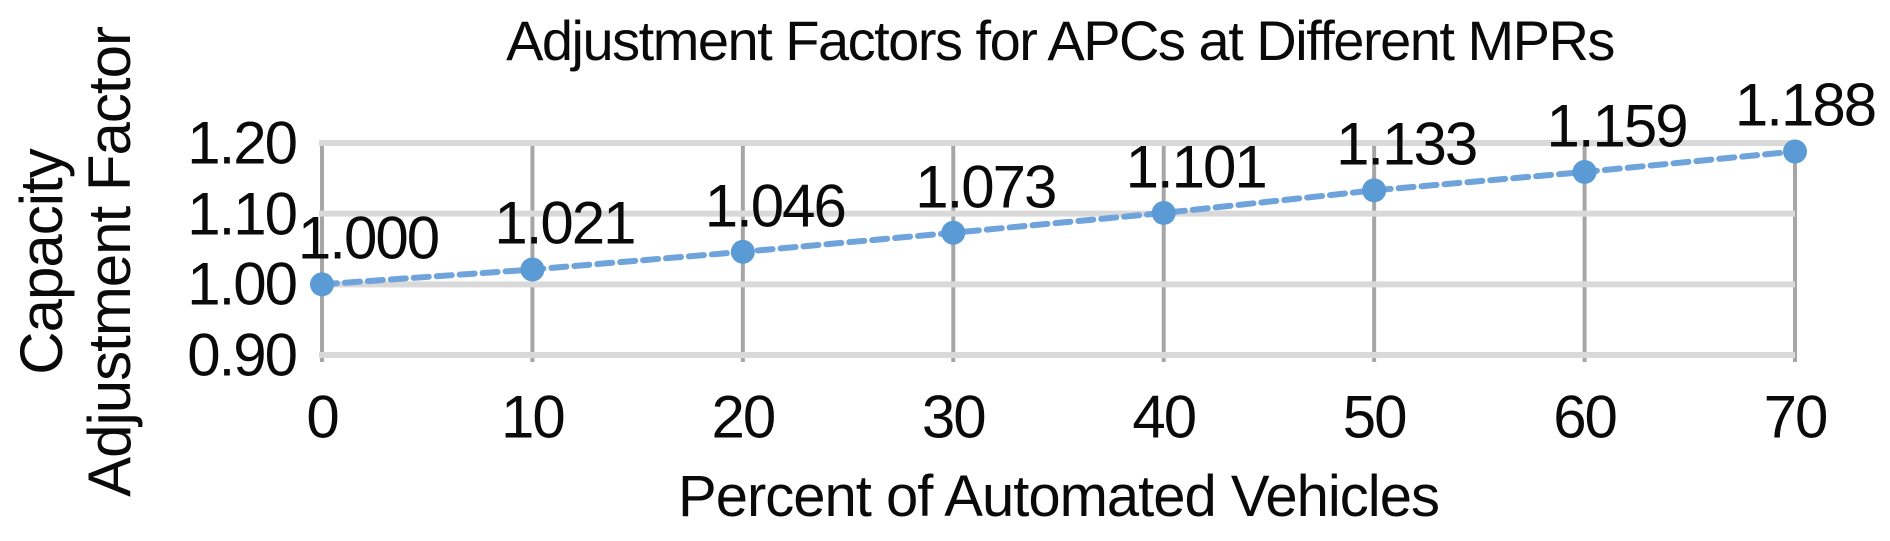  Describe the element at coordinates (1407, 144) in the screenshot. I see `data-label: 1.133` at that location.